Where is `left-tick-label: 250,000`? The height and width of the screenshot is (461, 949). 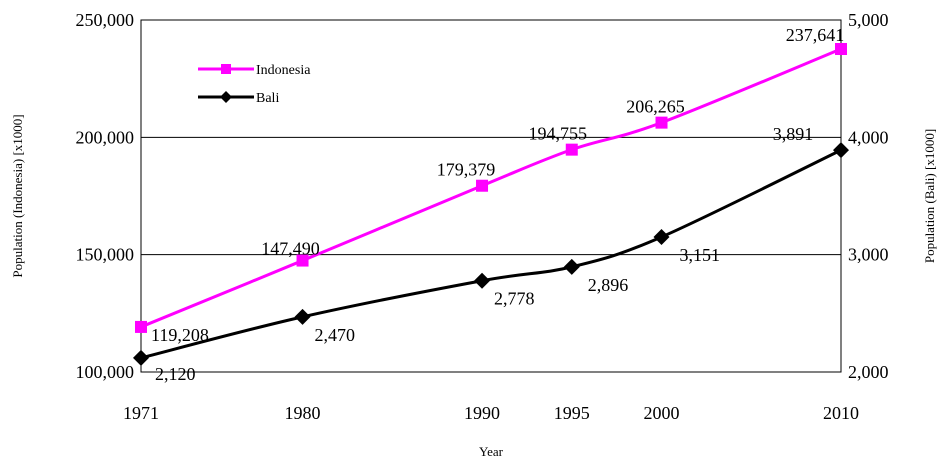 left-tick-label: 250,000 is located at coordinates (105, 20).